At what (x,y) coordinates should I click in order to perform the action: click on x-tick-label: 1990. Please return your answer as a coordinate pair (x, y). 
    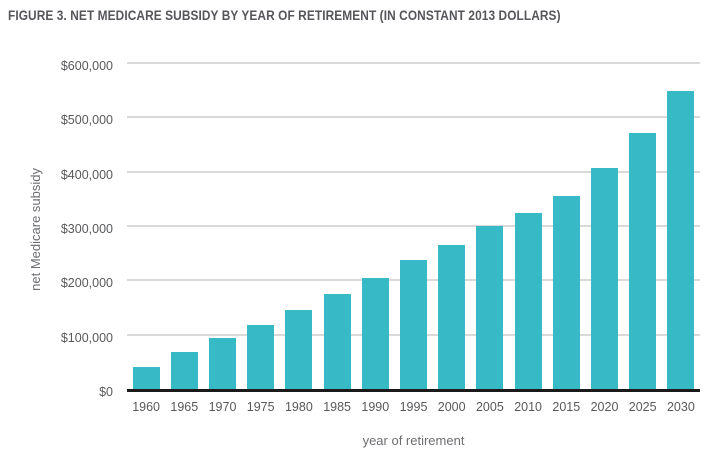
    Looking at the image, I should click on (375, 407).